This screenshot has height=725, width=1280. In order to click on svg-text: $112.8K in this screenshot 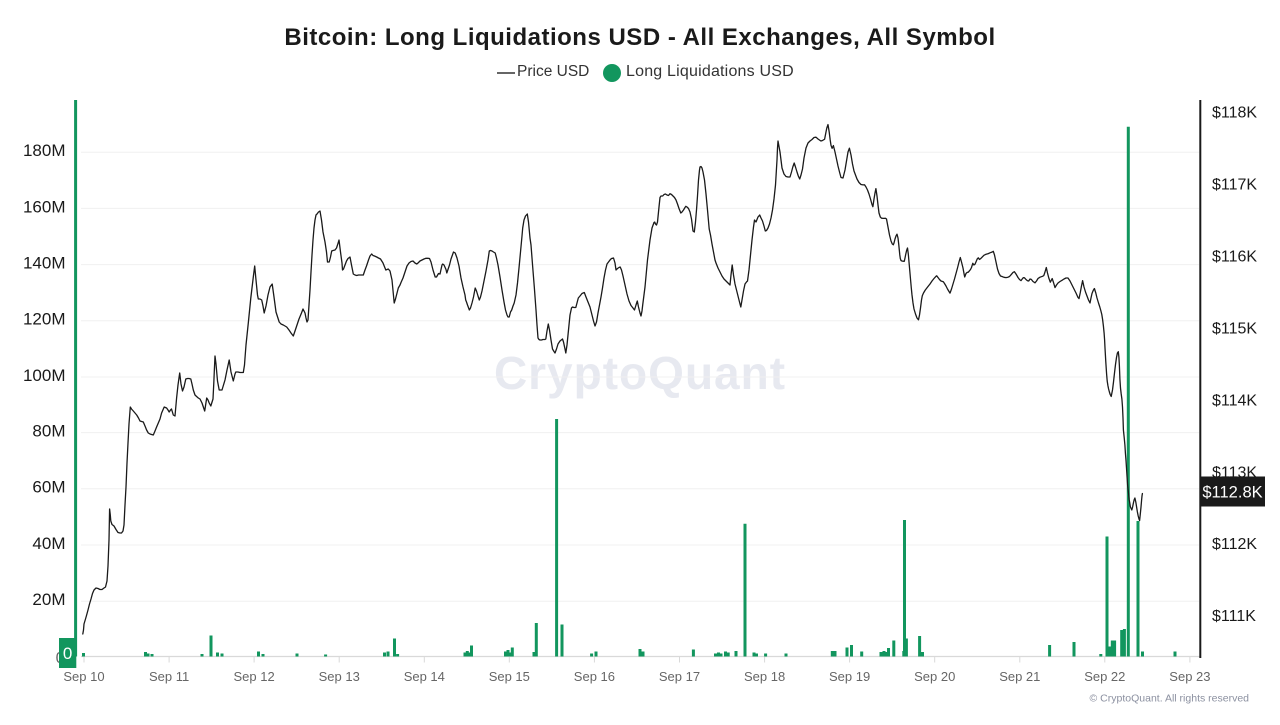, I will do `click(1232, 493)`.